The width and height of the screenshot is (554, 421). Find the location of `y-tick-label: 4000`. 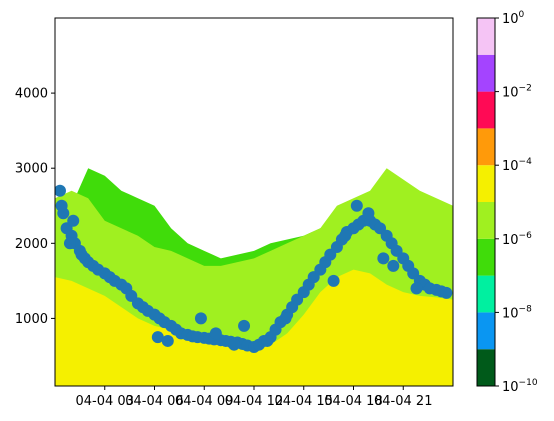

y-tick-label: 4000 is located at coordinates (31, 94).